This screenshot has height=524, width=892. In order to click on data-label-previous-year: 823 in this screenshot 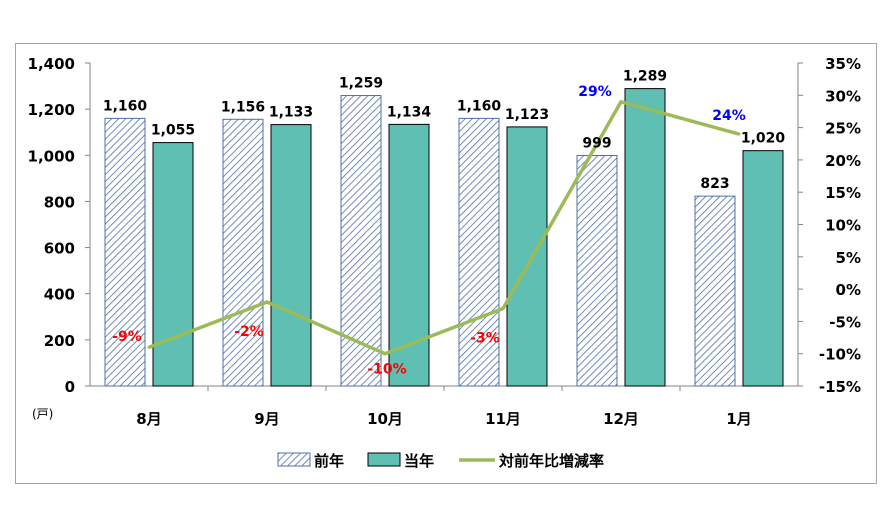, I will do `click(714, 184)`.